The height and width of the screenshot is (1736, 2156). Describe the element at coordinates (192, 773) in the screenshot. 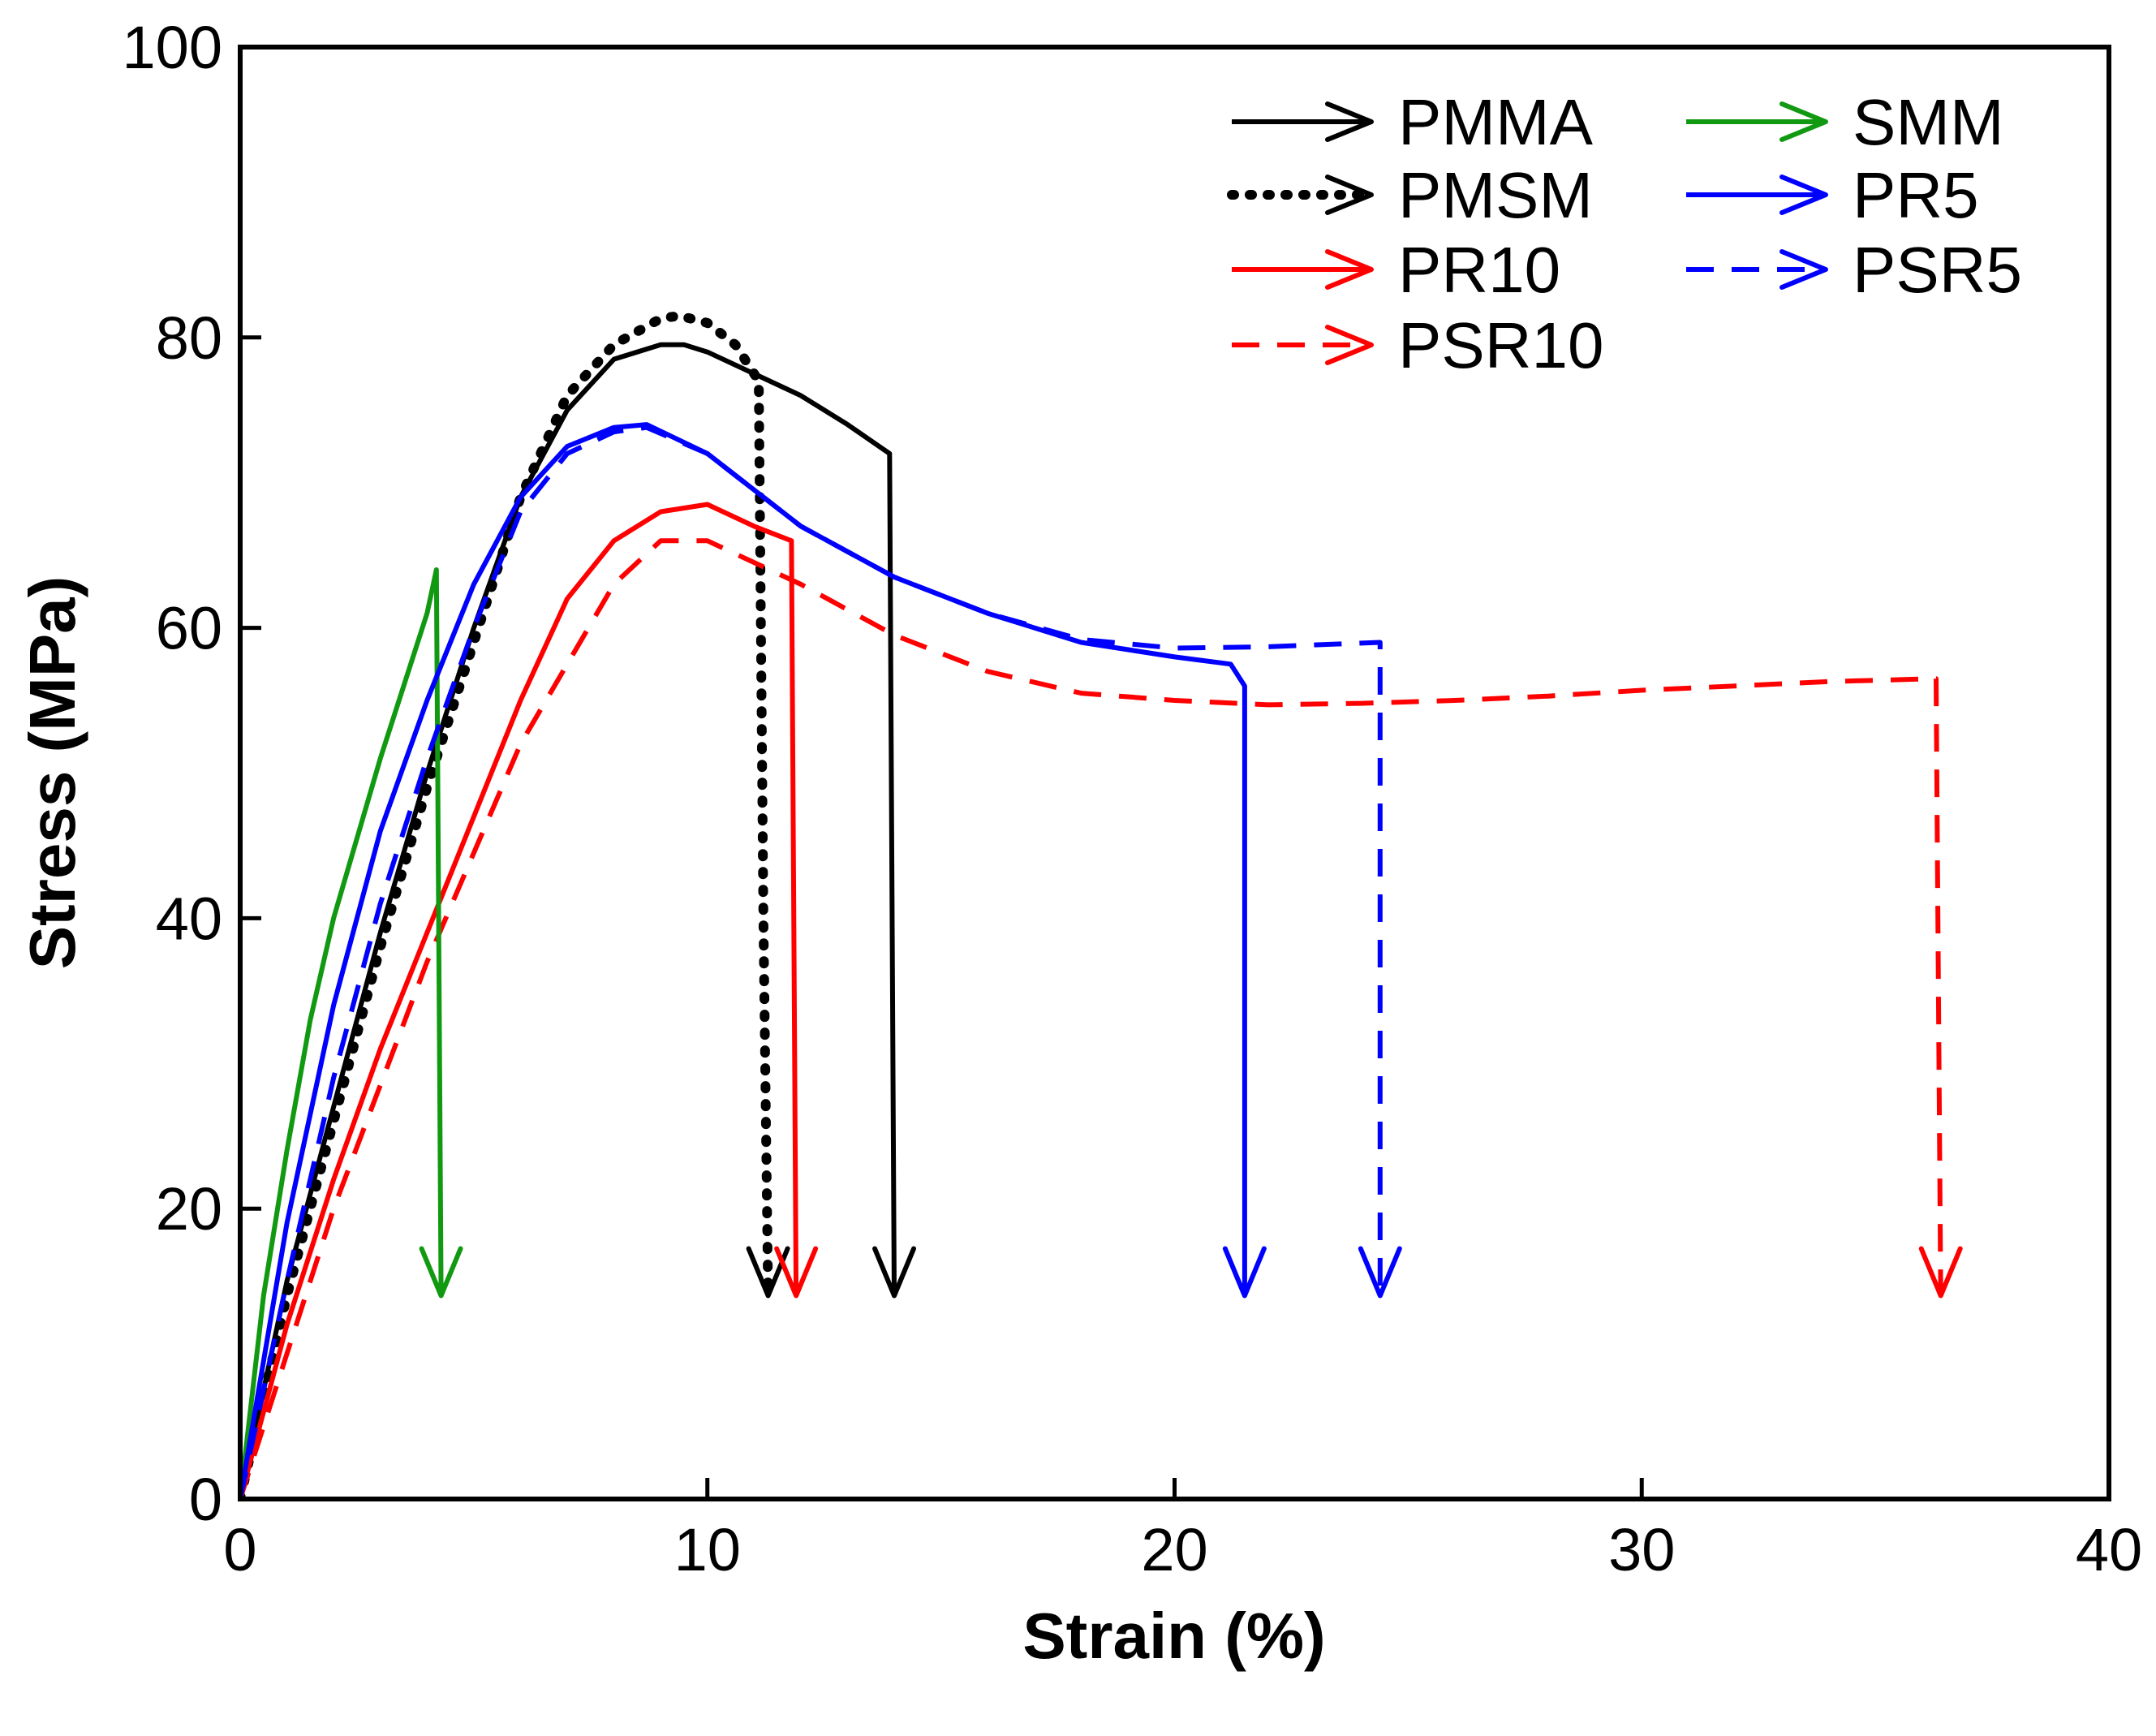

I see `y-axis: 0 20 40 60 80 100` at that location.